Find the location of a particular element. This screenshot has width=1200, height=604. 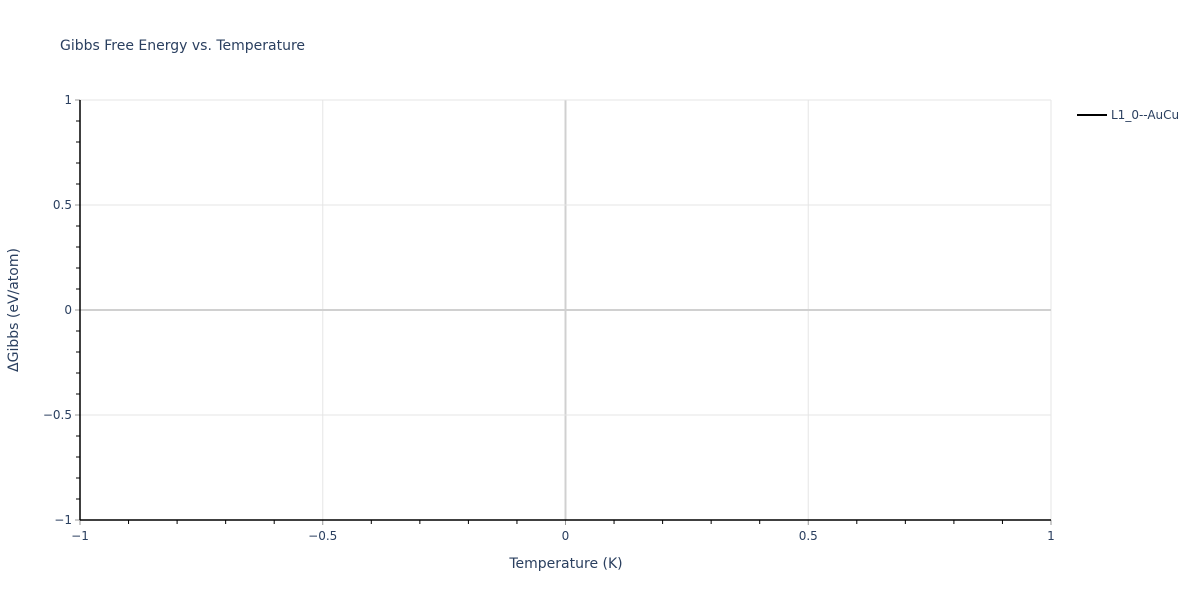

x-tick-label: 0.5 is located at coordinates (808, 536).